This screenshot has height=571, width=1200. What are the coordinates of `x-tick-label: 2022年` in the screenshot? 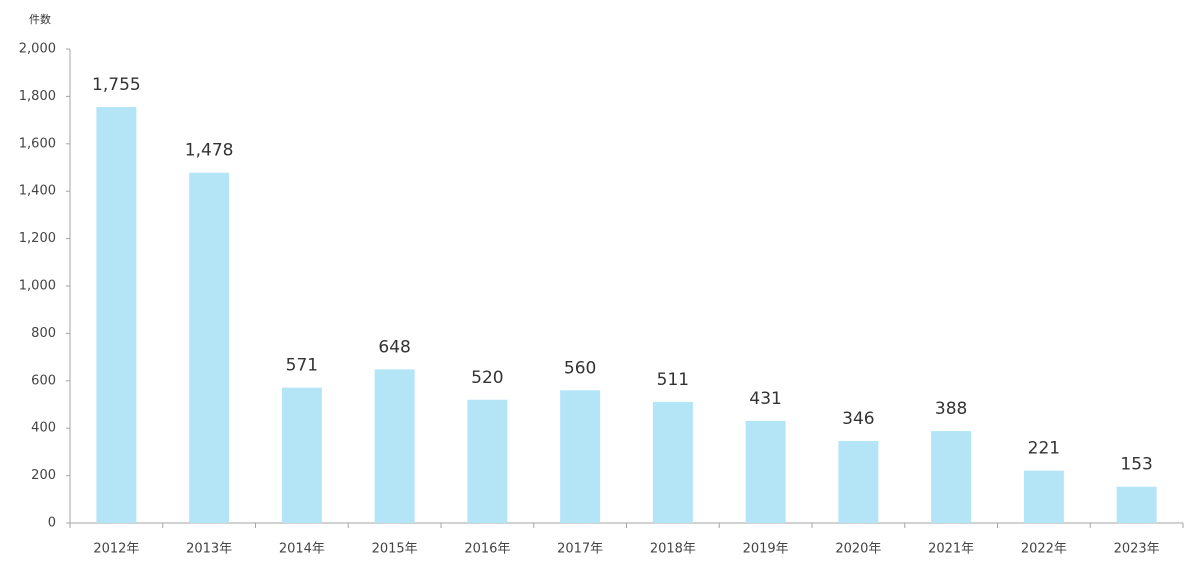 It's located at (1044, 549).